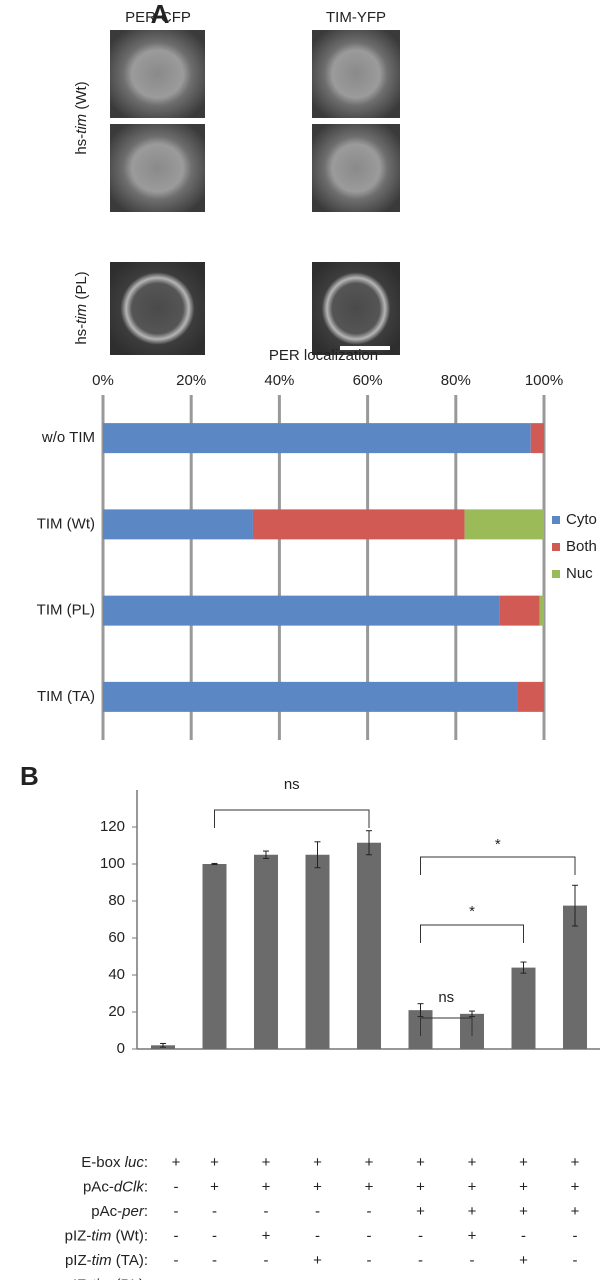  Describe the element at coordinates (135, 1162) in the screenshot. I see `label-part: luc` at that location.